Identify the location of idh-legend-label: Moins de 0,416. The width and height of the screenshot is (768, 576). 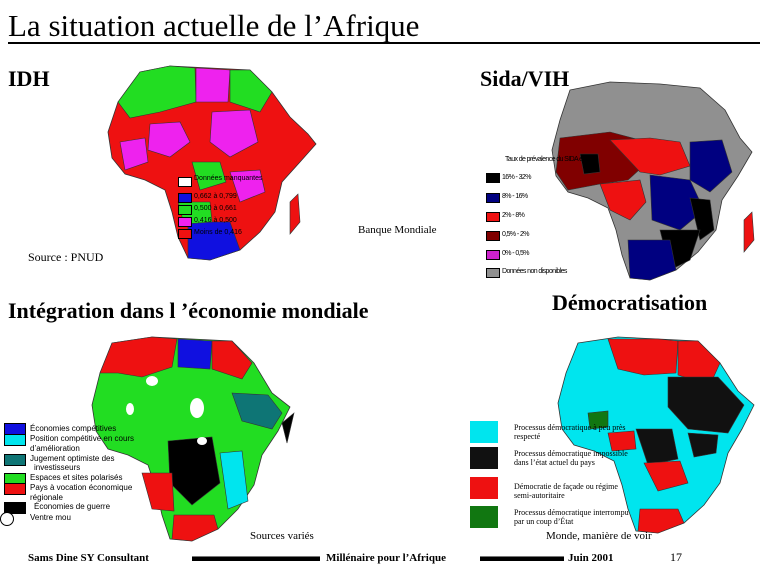
(218, 232).